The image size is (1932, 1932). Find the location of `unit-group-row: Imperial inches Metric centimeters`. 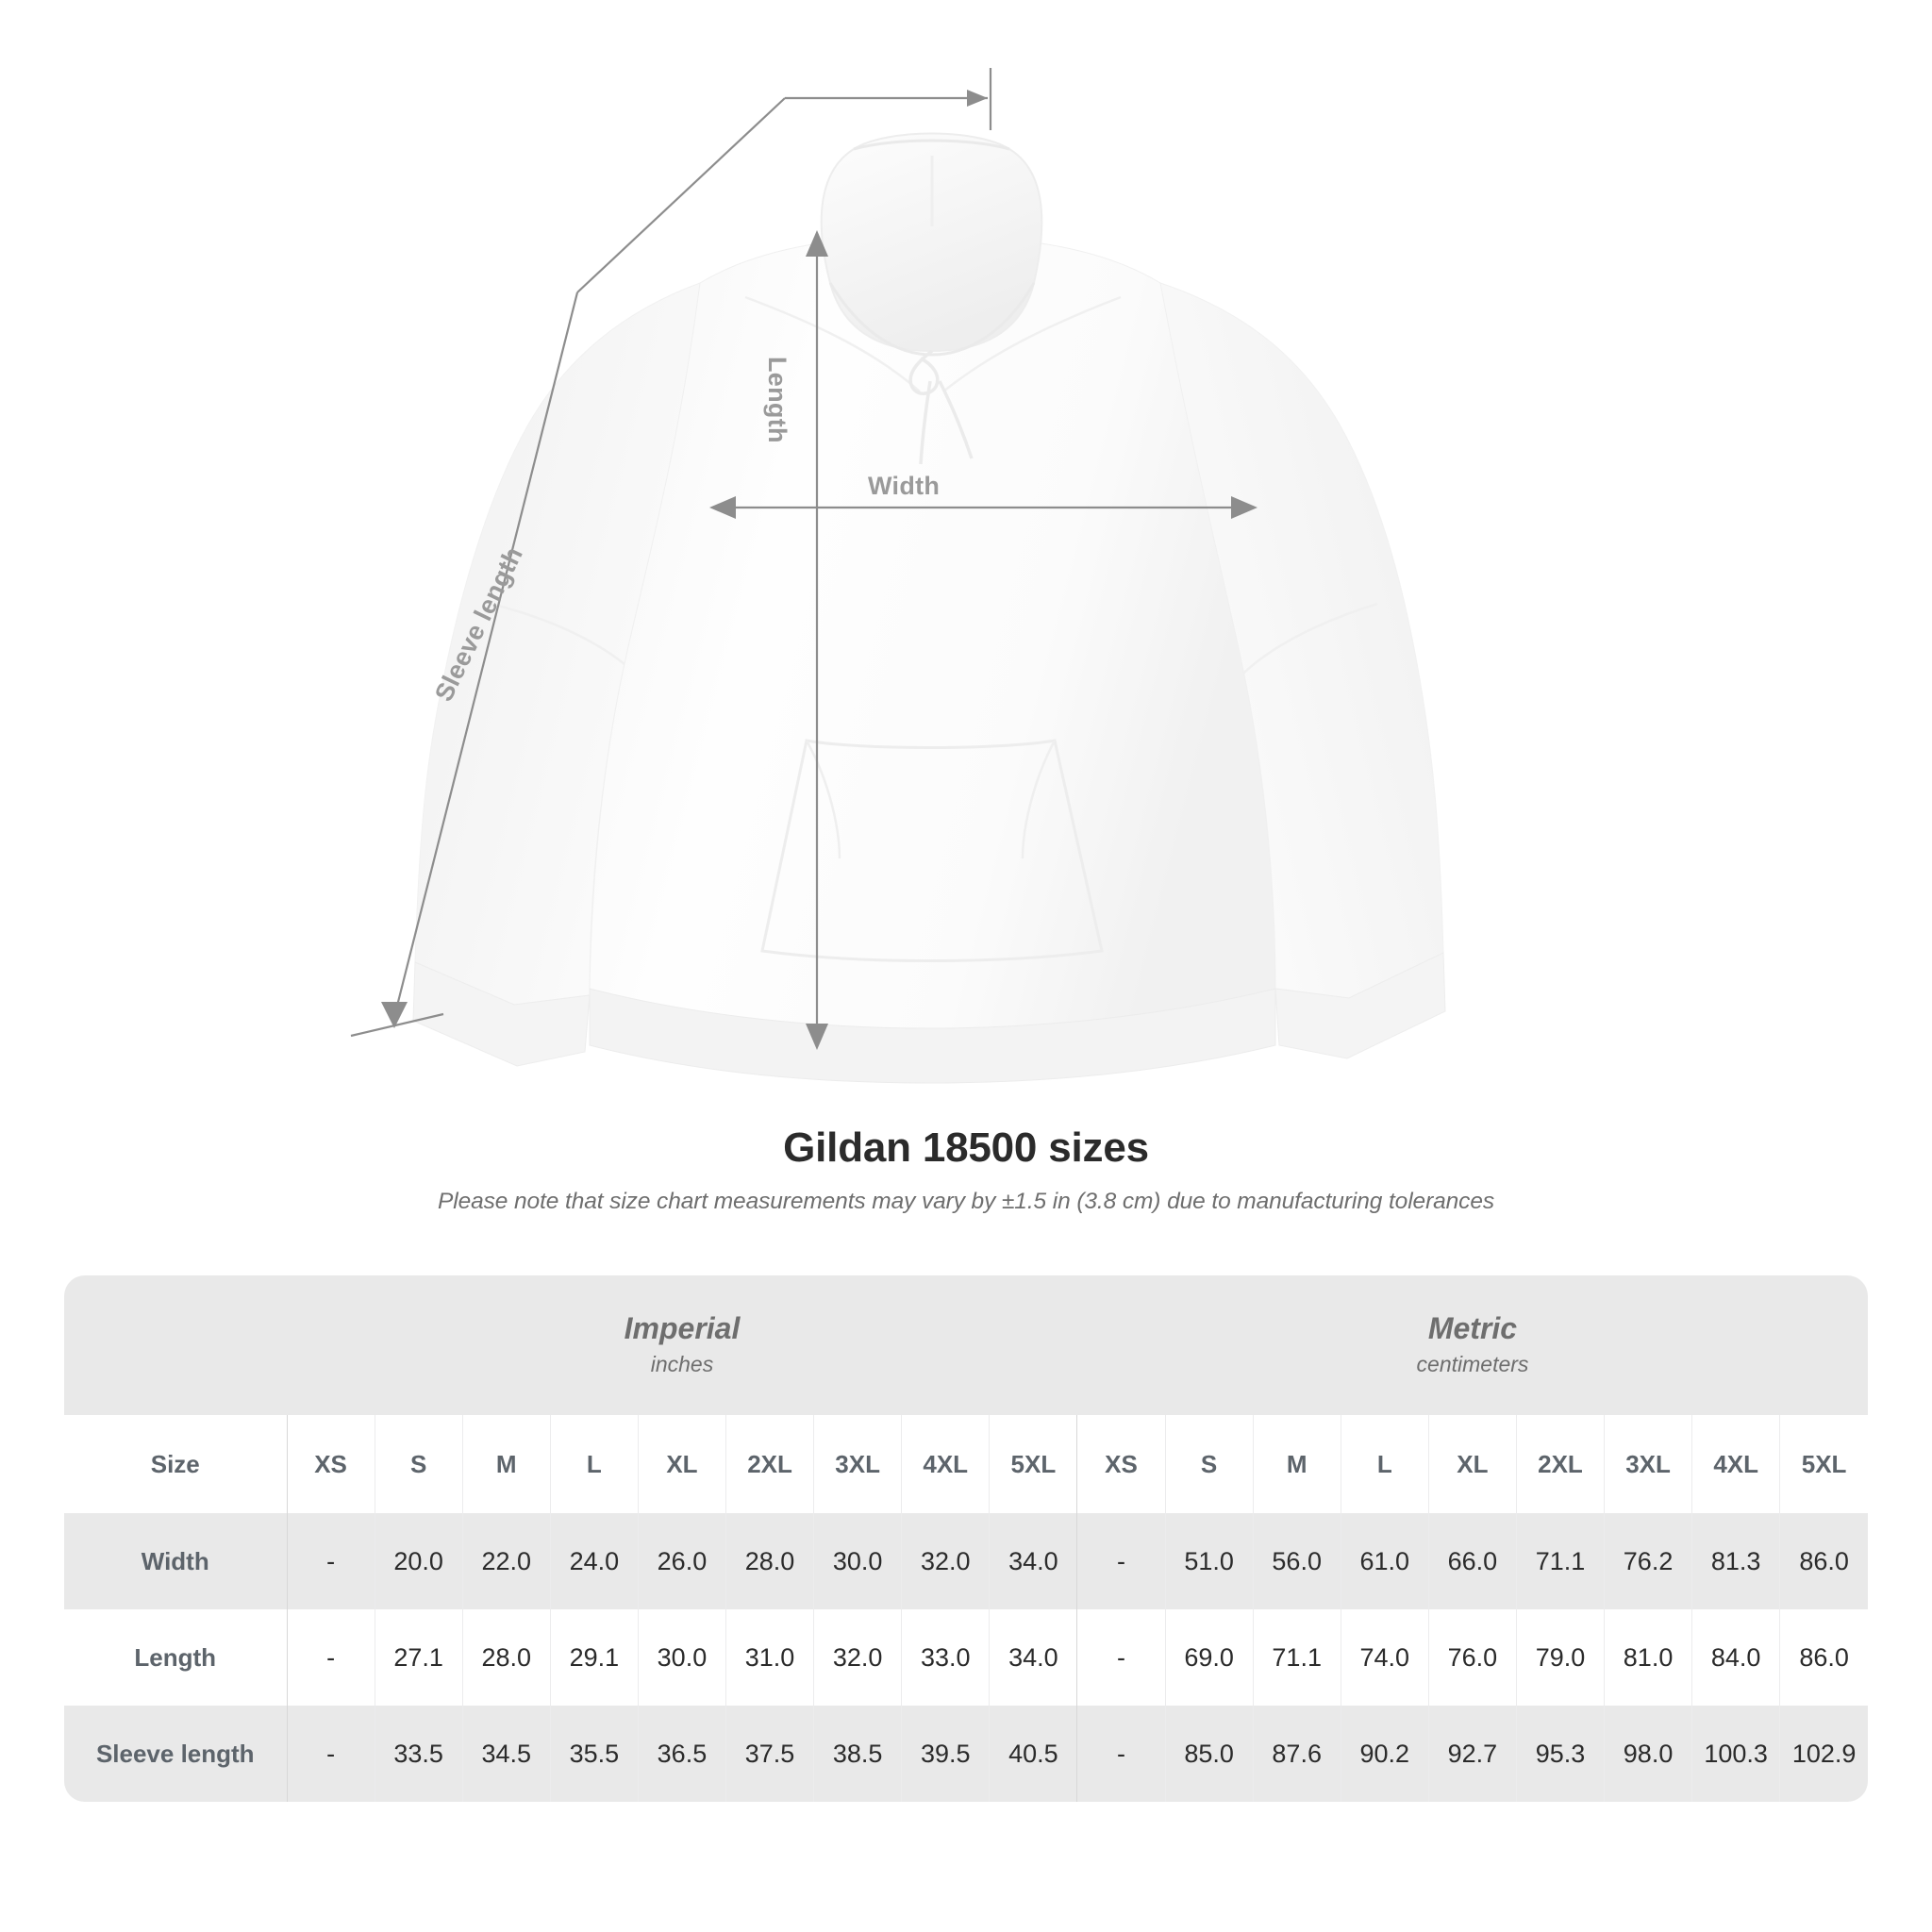

unit-group-row: Imperial inches Metric centimeters is located at coordinates (966, 1345).